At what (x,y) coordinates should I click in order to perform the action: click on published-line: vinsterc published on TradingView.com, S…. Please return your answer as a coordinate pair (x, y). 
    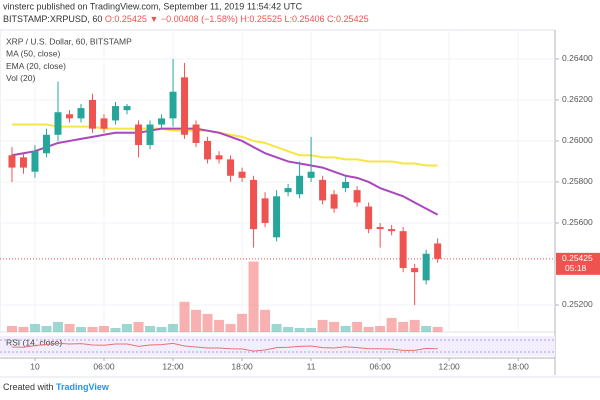
    Looking at the image, I should click on (153, 6).